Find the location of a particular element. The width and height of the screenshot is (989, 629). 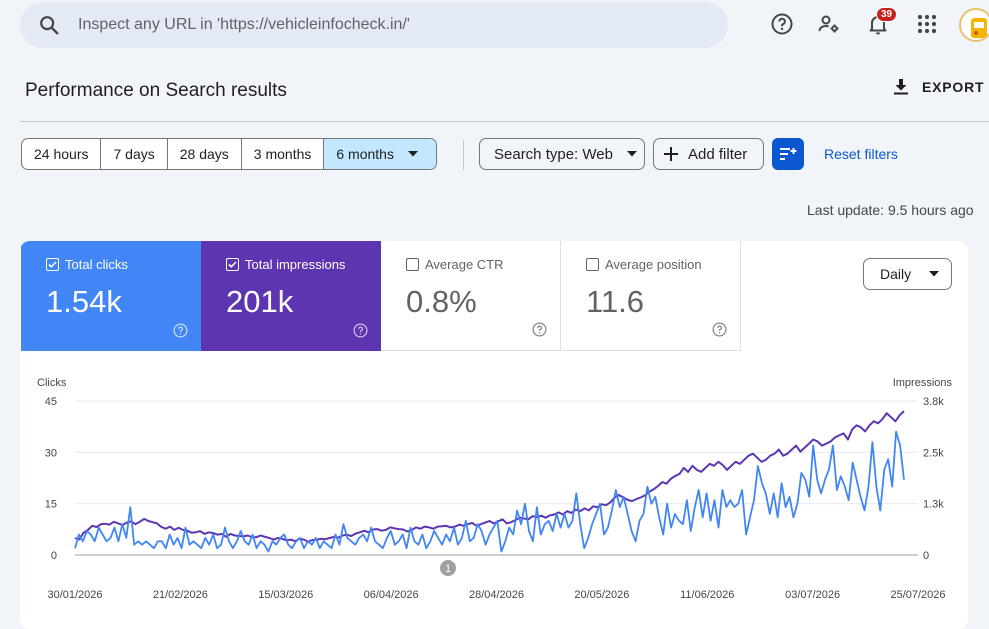

x-tick-label: 25/07/2026 is located at coordinates (917, 595).